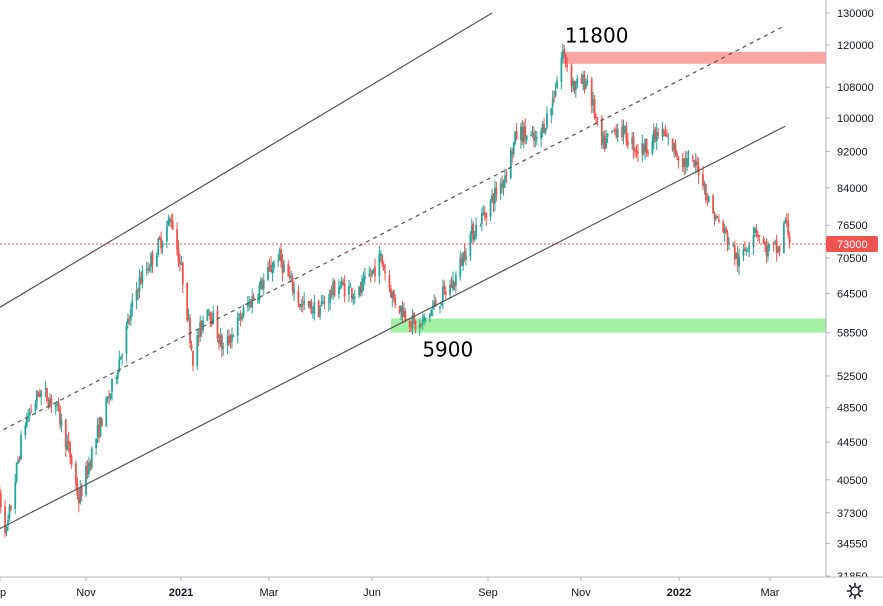  Describe the element at coordinates (854, 288) in the screenshot. I see `price-axis-background` at that location.